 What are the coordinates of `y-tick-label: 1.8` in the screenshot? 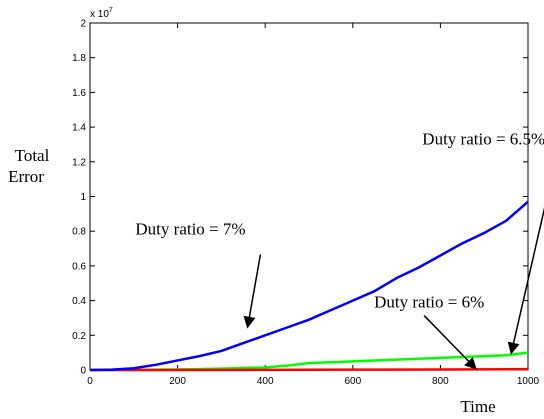 It's located at (79, 58).